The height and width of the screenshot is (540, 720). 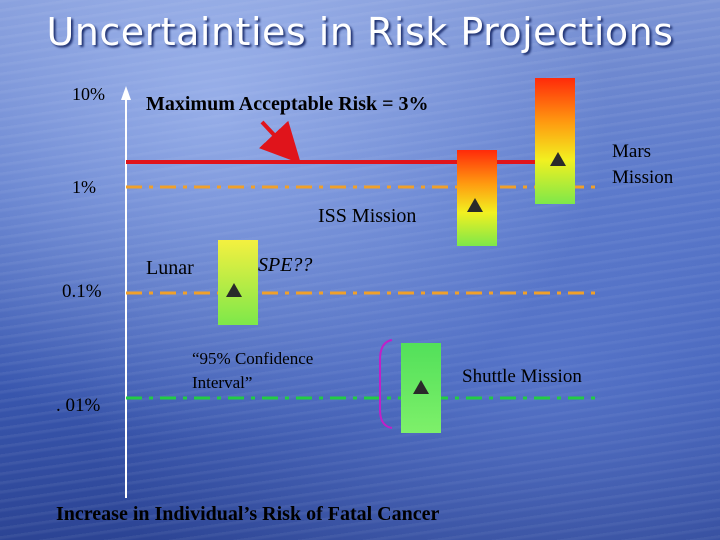 What do you see at coordinates (82, 291) in the screenshot?
I see `ytick-label: 0.1%` at bounding box center [82, 291].